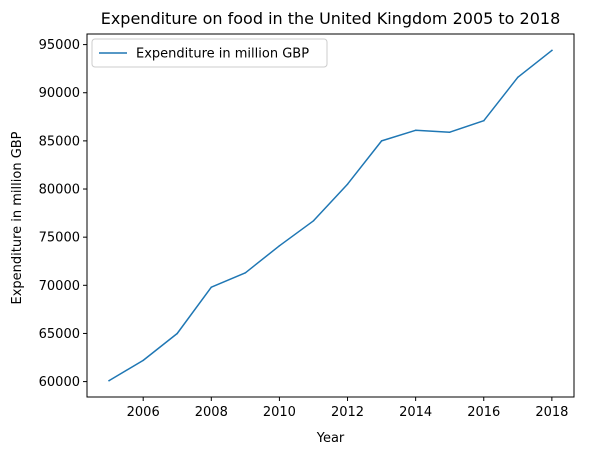 The width and height of the screenshot is (589, 455). I want to click on x-tick-label: 2012, so click(347, 412).